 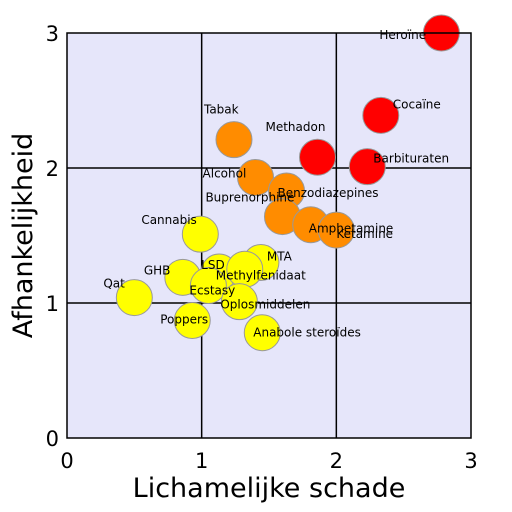 What do you see at coordinates (134, 298) in the screenshot?
I see `bubble-qat` at bounding box center [134, 298].